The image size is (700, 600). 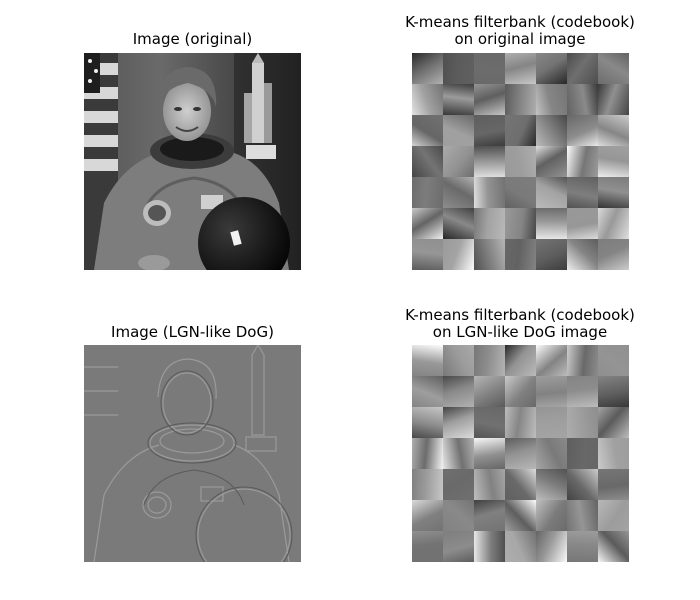 I want to click on panel-title-original: Image (original), so click(x=192, y=39).